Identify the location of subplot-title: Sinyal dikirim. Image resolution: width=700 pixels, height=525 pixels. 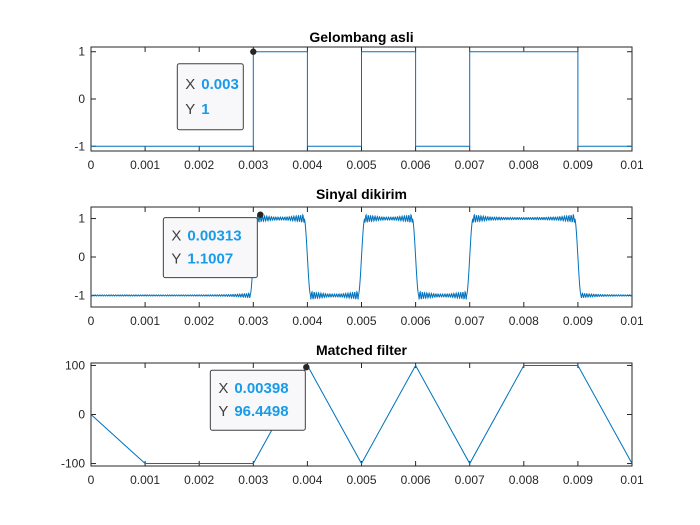
(361, 194).